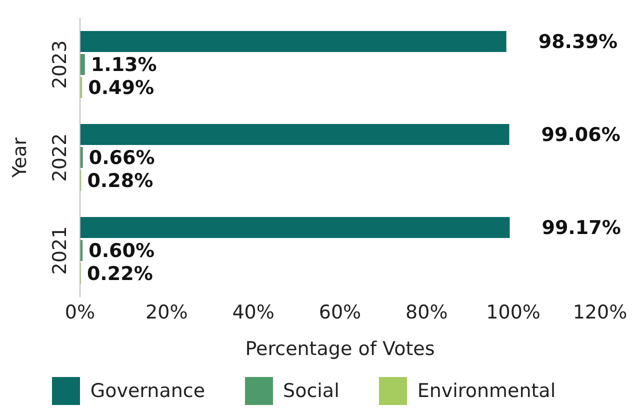 The height and width of the screenshot is (413, 634). I want to click on y-axis-title: Year, so click(20, 158).